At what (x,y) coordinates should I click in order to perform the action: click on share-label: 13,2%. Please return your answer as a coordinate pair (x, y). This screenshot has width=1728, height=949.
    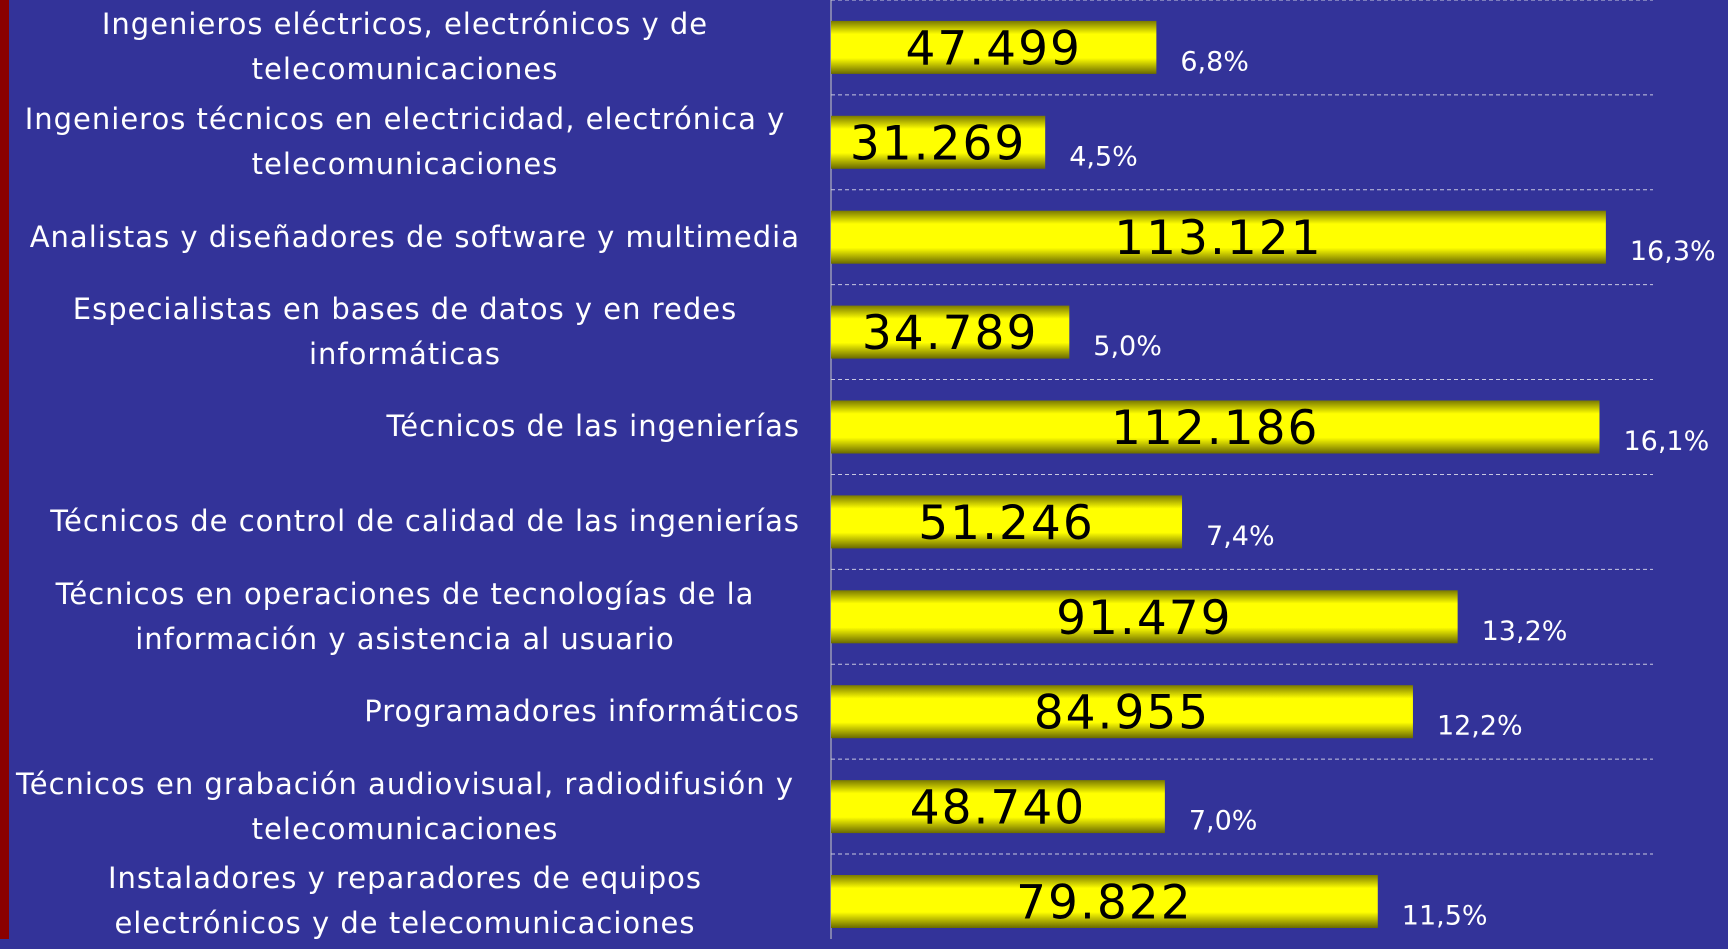
    Looking at the image, I should click on (1525, 631).